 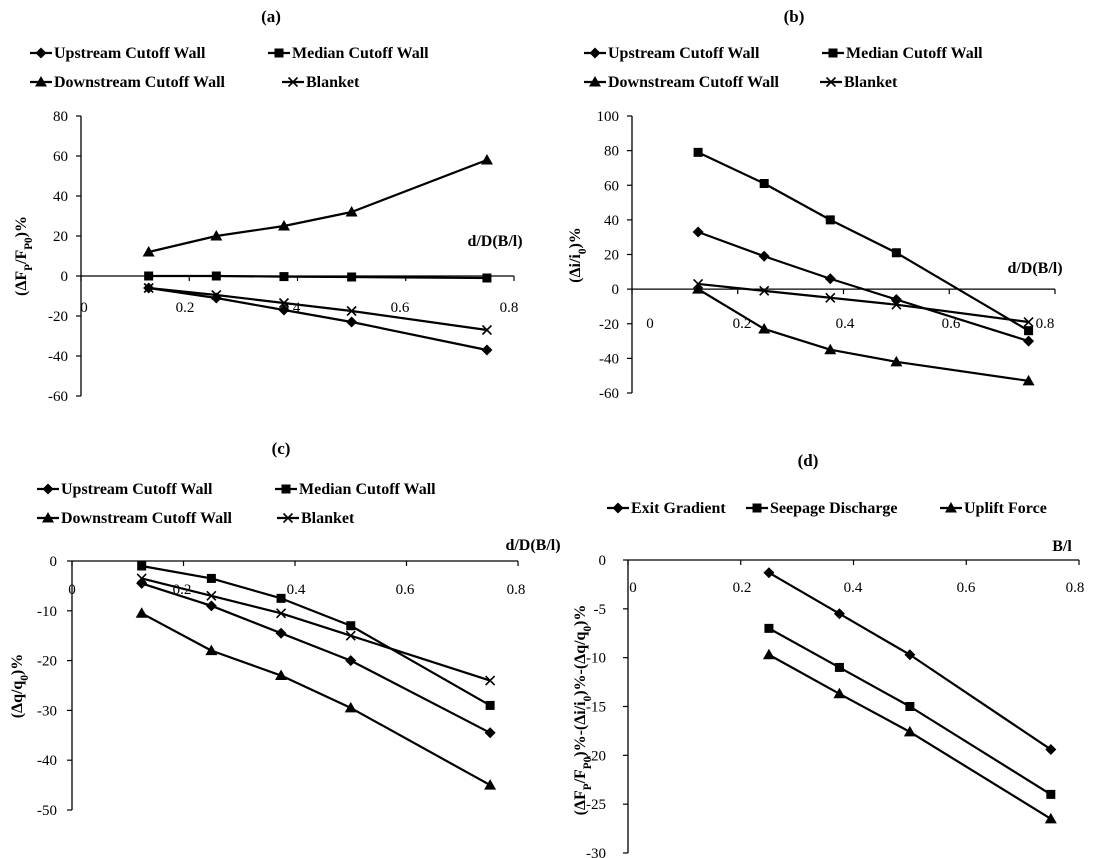 What do you see at coordinates (140, 82) in the screenshot?
I see `legend-label: Downstream Cutoff Wall` at bounding box center [140, 82].